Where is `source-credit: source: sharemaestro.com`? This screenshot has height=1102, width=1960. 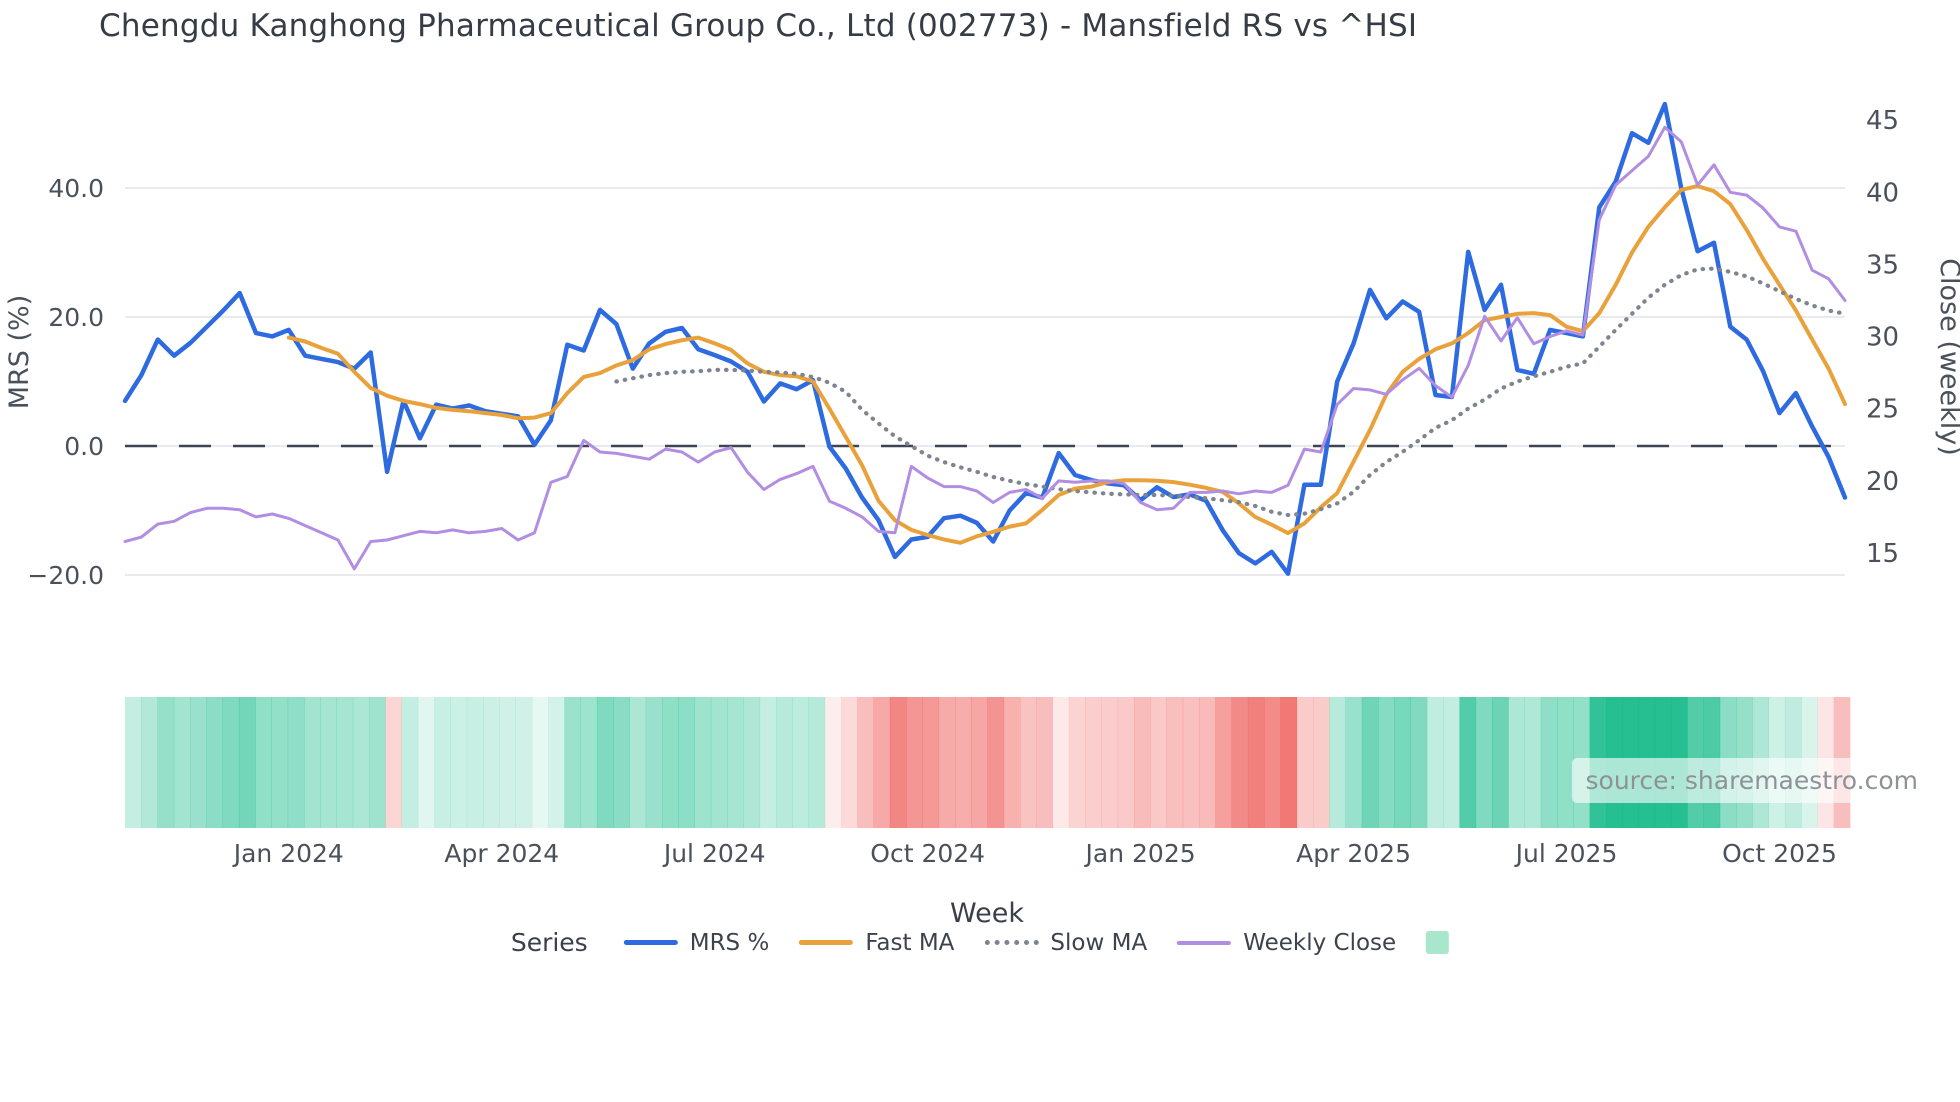
source-credit: source: sharemaestro.com is located at coordinates (1751, 780).